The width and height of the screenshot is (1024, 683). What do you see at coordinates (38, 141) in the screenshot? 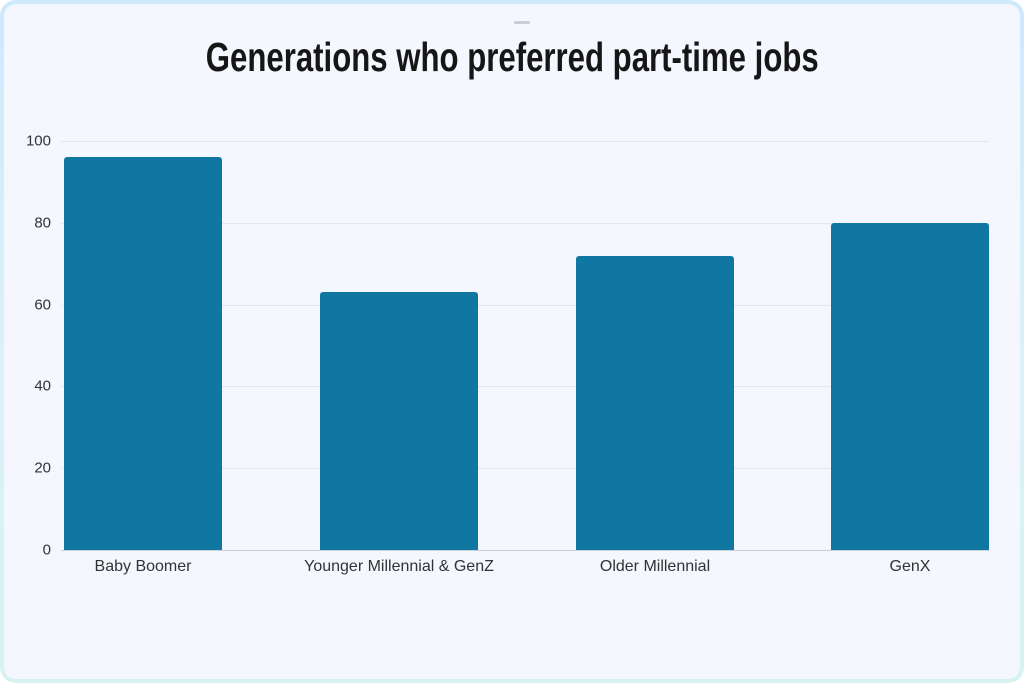
I see `y-tick-label-100: 100` at bounding box center [38, 141].